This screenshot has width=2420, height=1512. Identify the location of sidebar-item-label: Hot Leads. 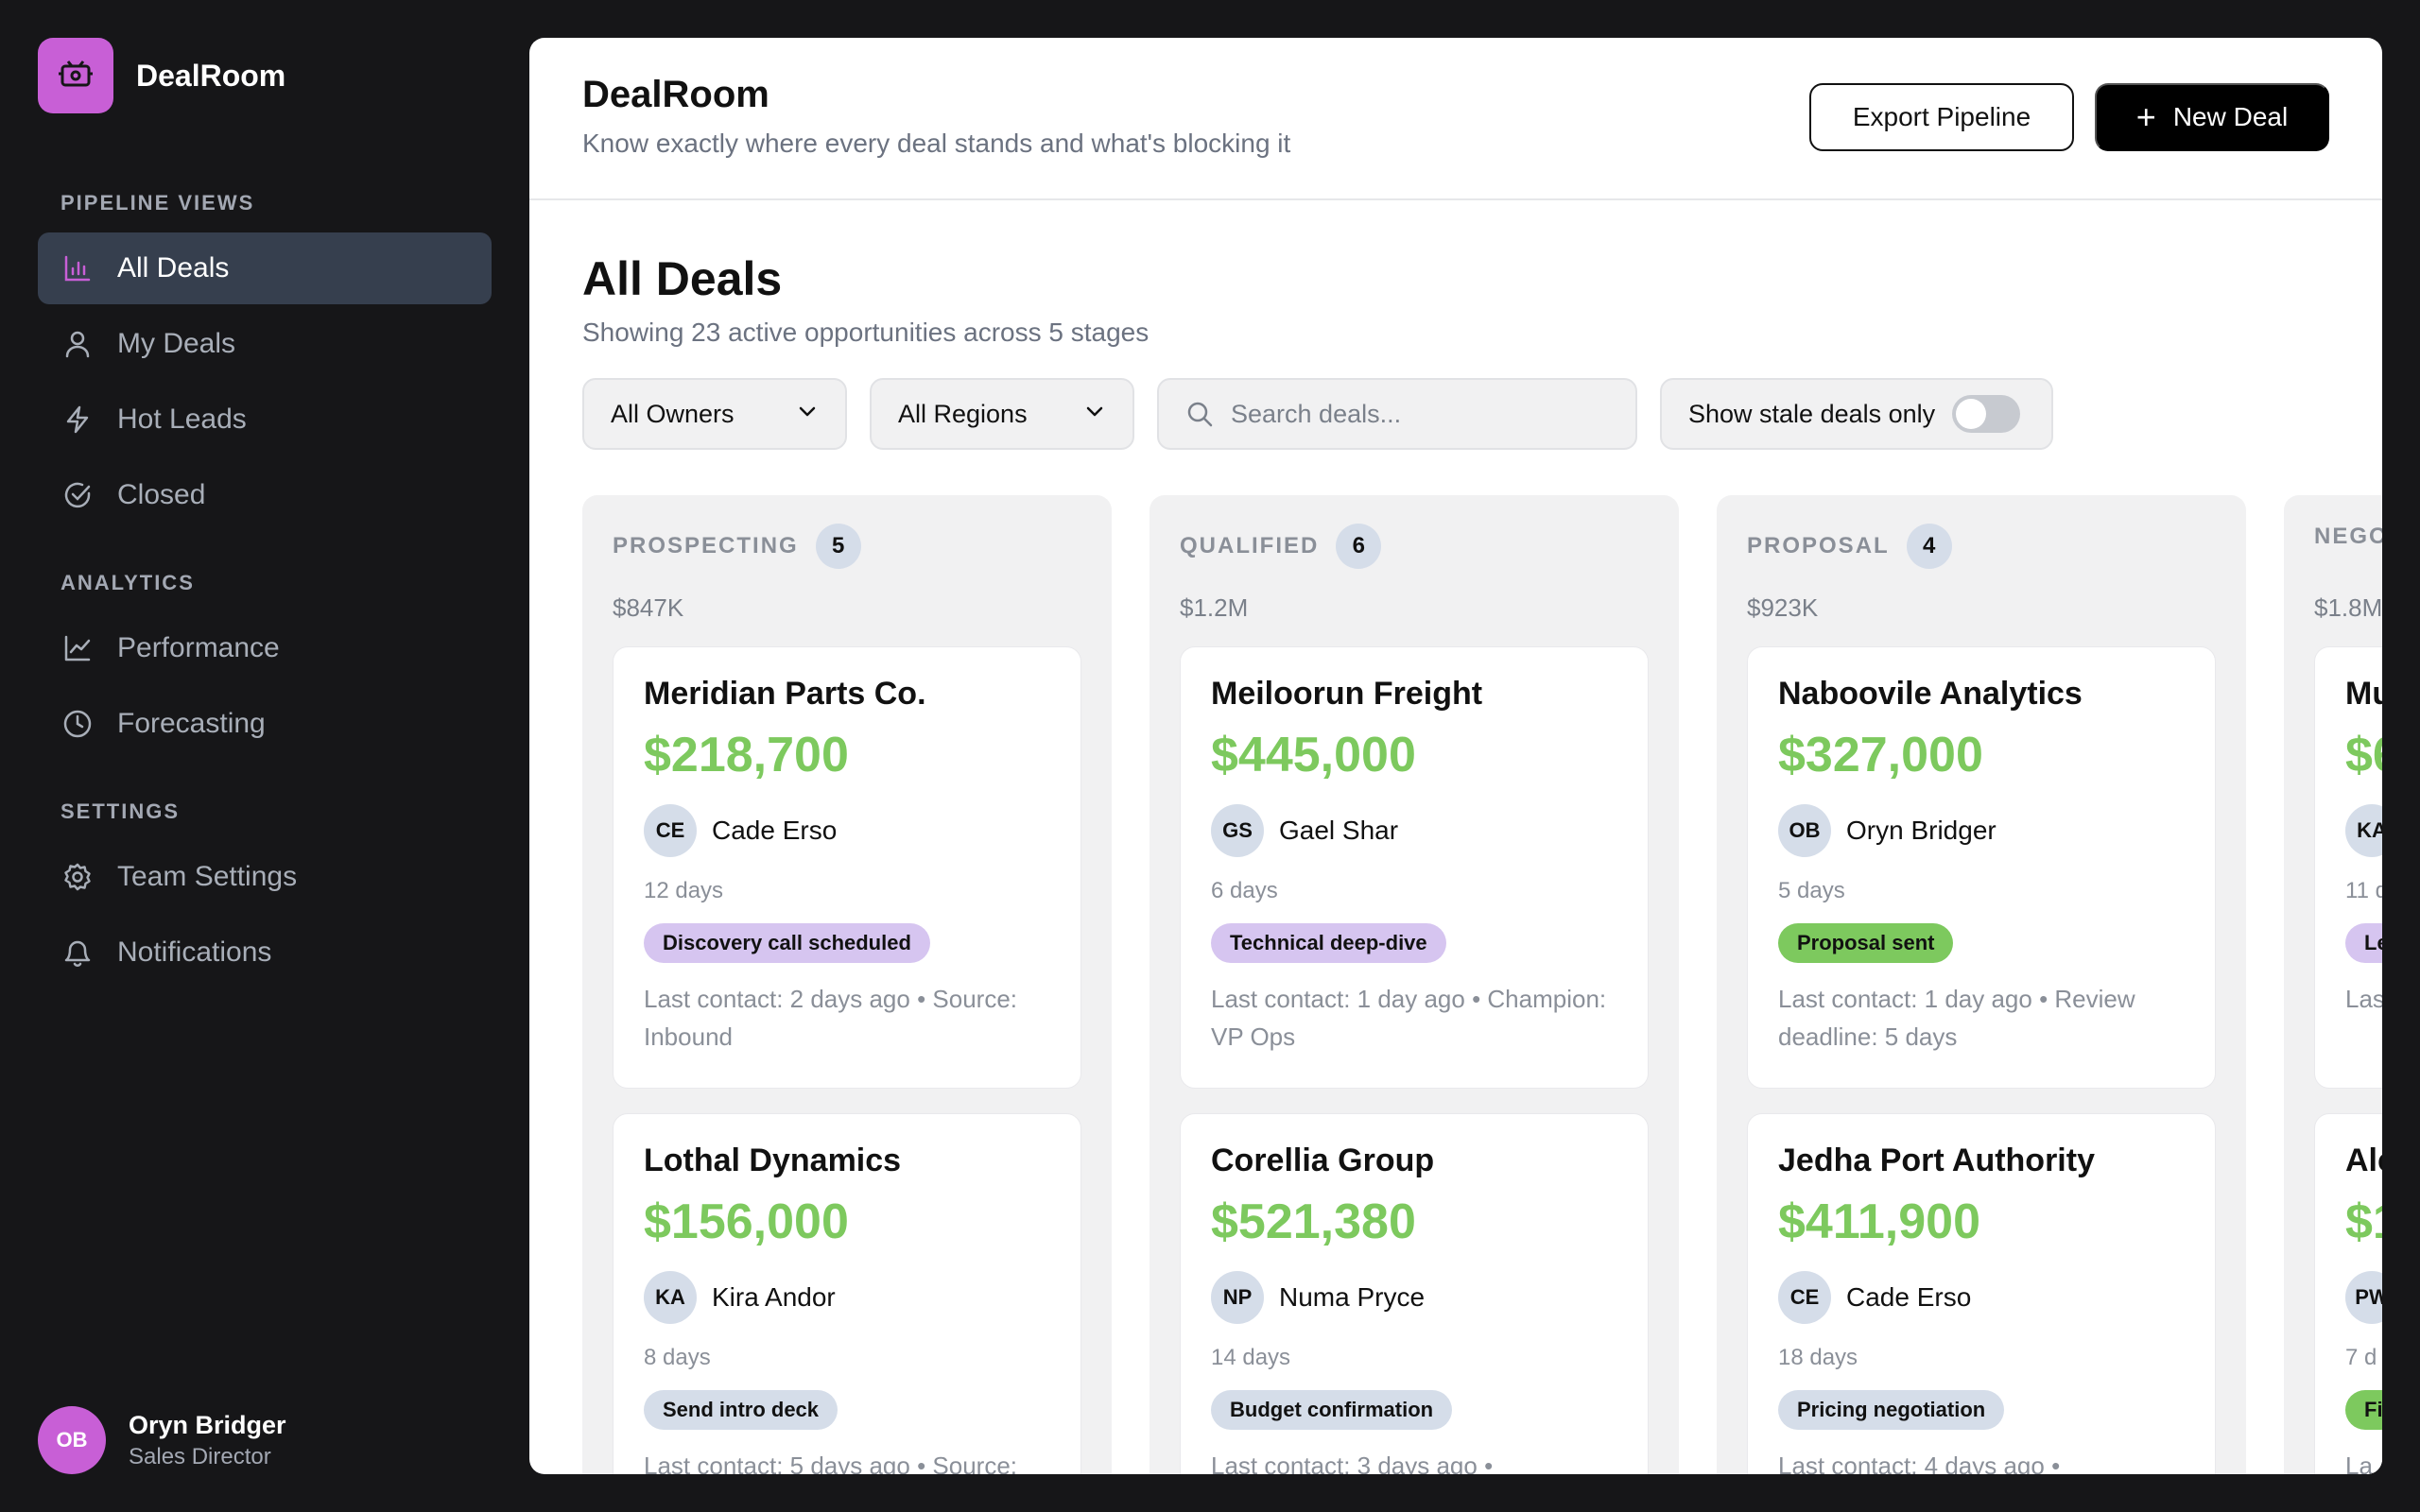
(182, 419).